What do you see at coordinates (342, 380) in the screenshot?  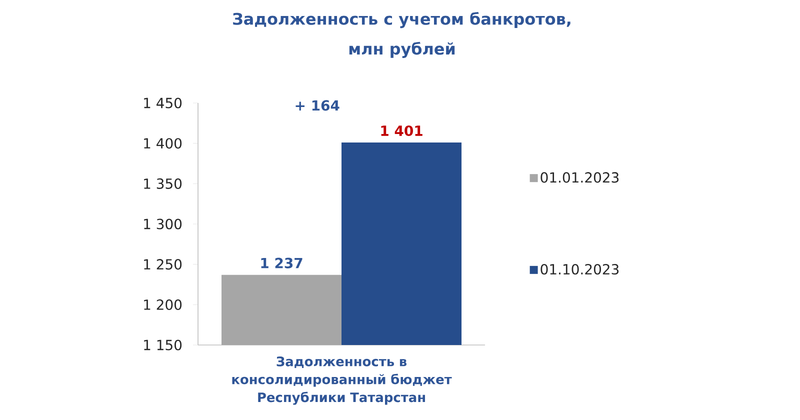 I see `x-tick-label: Задолженность в консолидированный бюджет Республики Татарстан` at bounding box center [342, 380].